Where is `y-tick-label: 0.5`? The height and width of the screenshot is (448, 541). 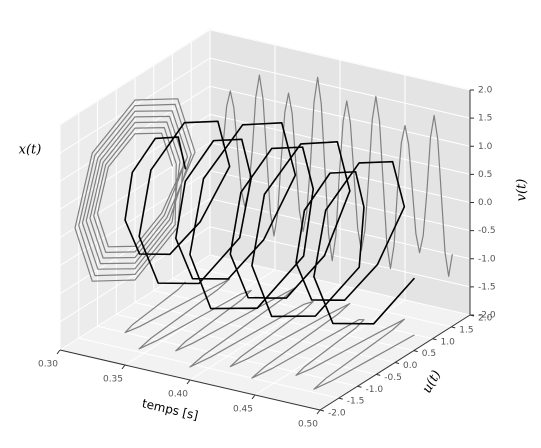 y-tick-label: 0.5 is located at coordinates (429, 354).